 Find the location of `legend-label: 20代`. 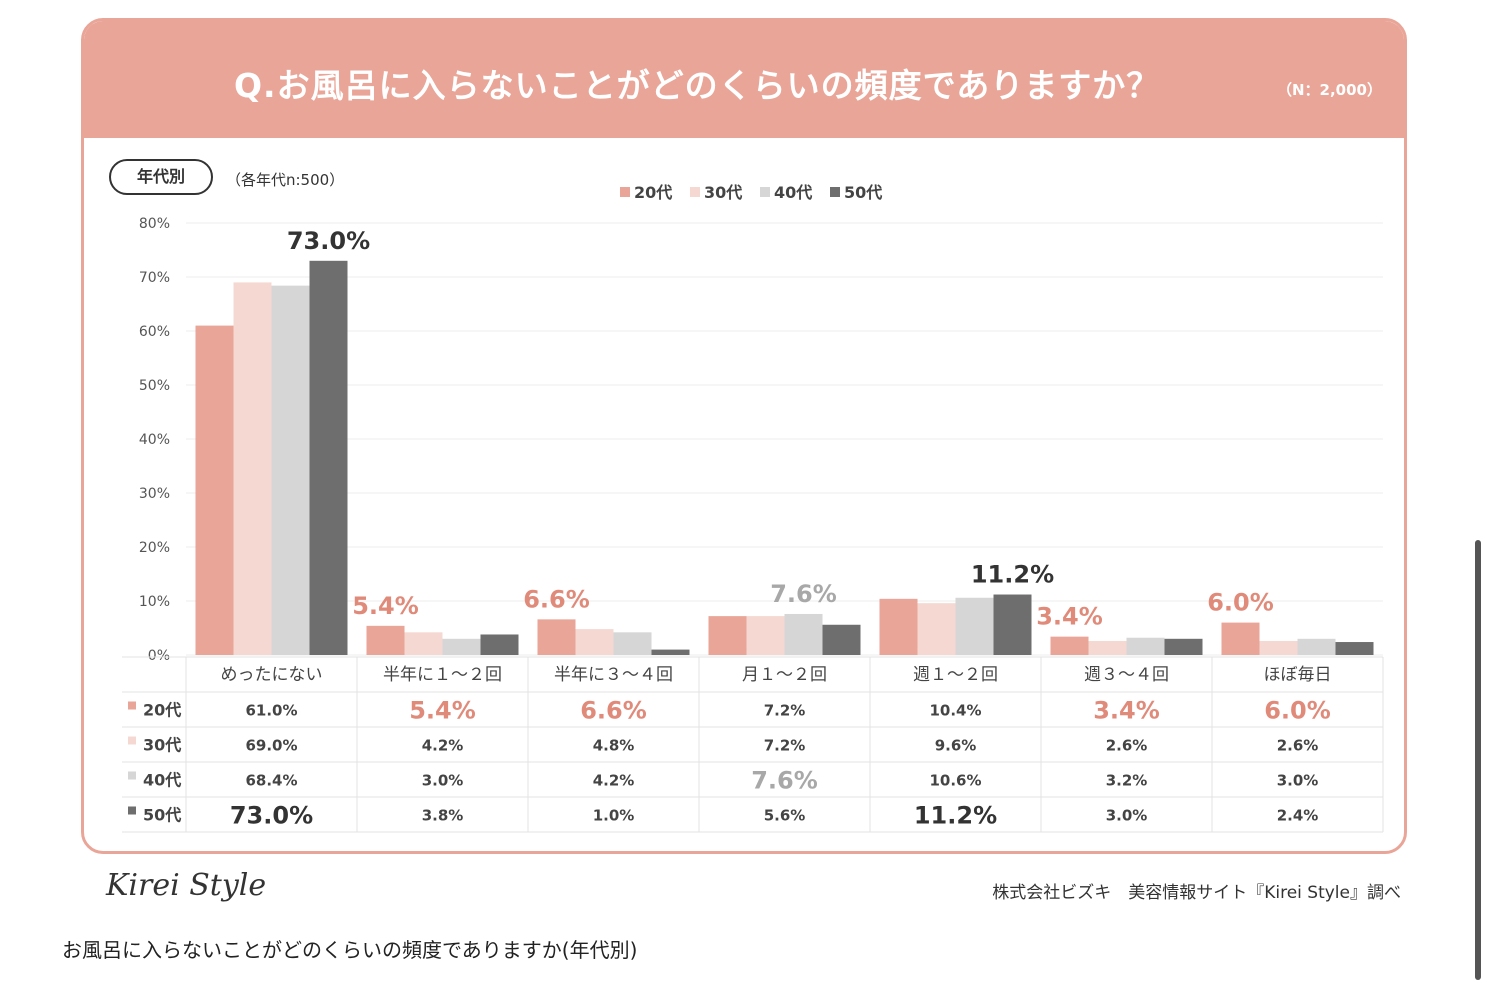

legend-label: 20代 is located at coordinates (653, 192).